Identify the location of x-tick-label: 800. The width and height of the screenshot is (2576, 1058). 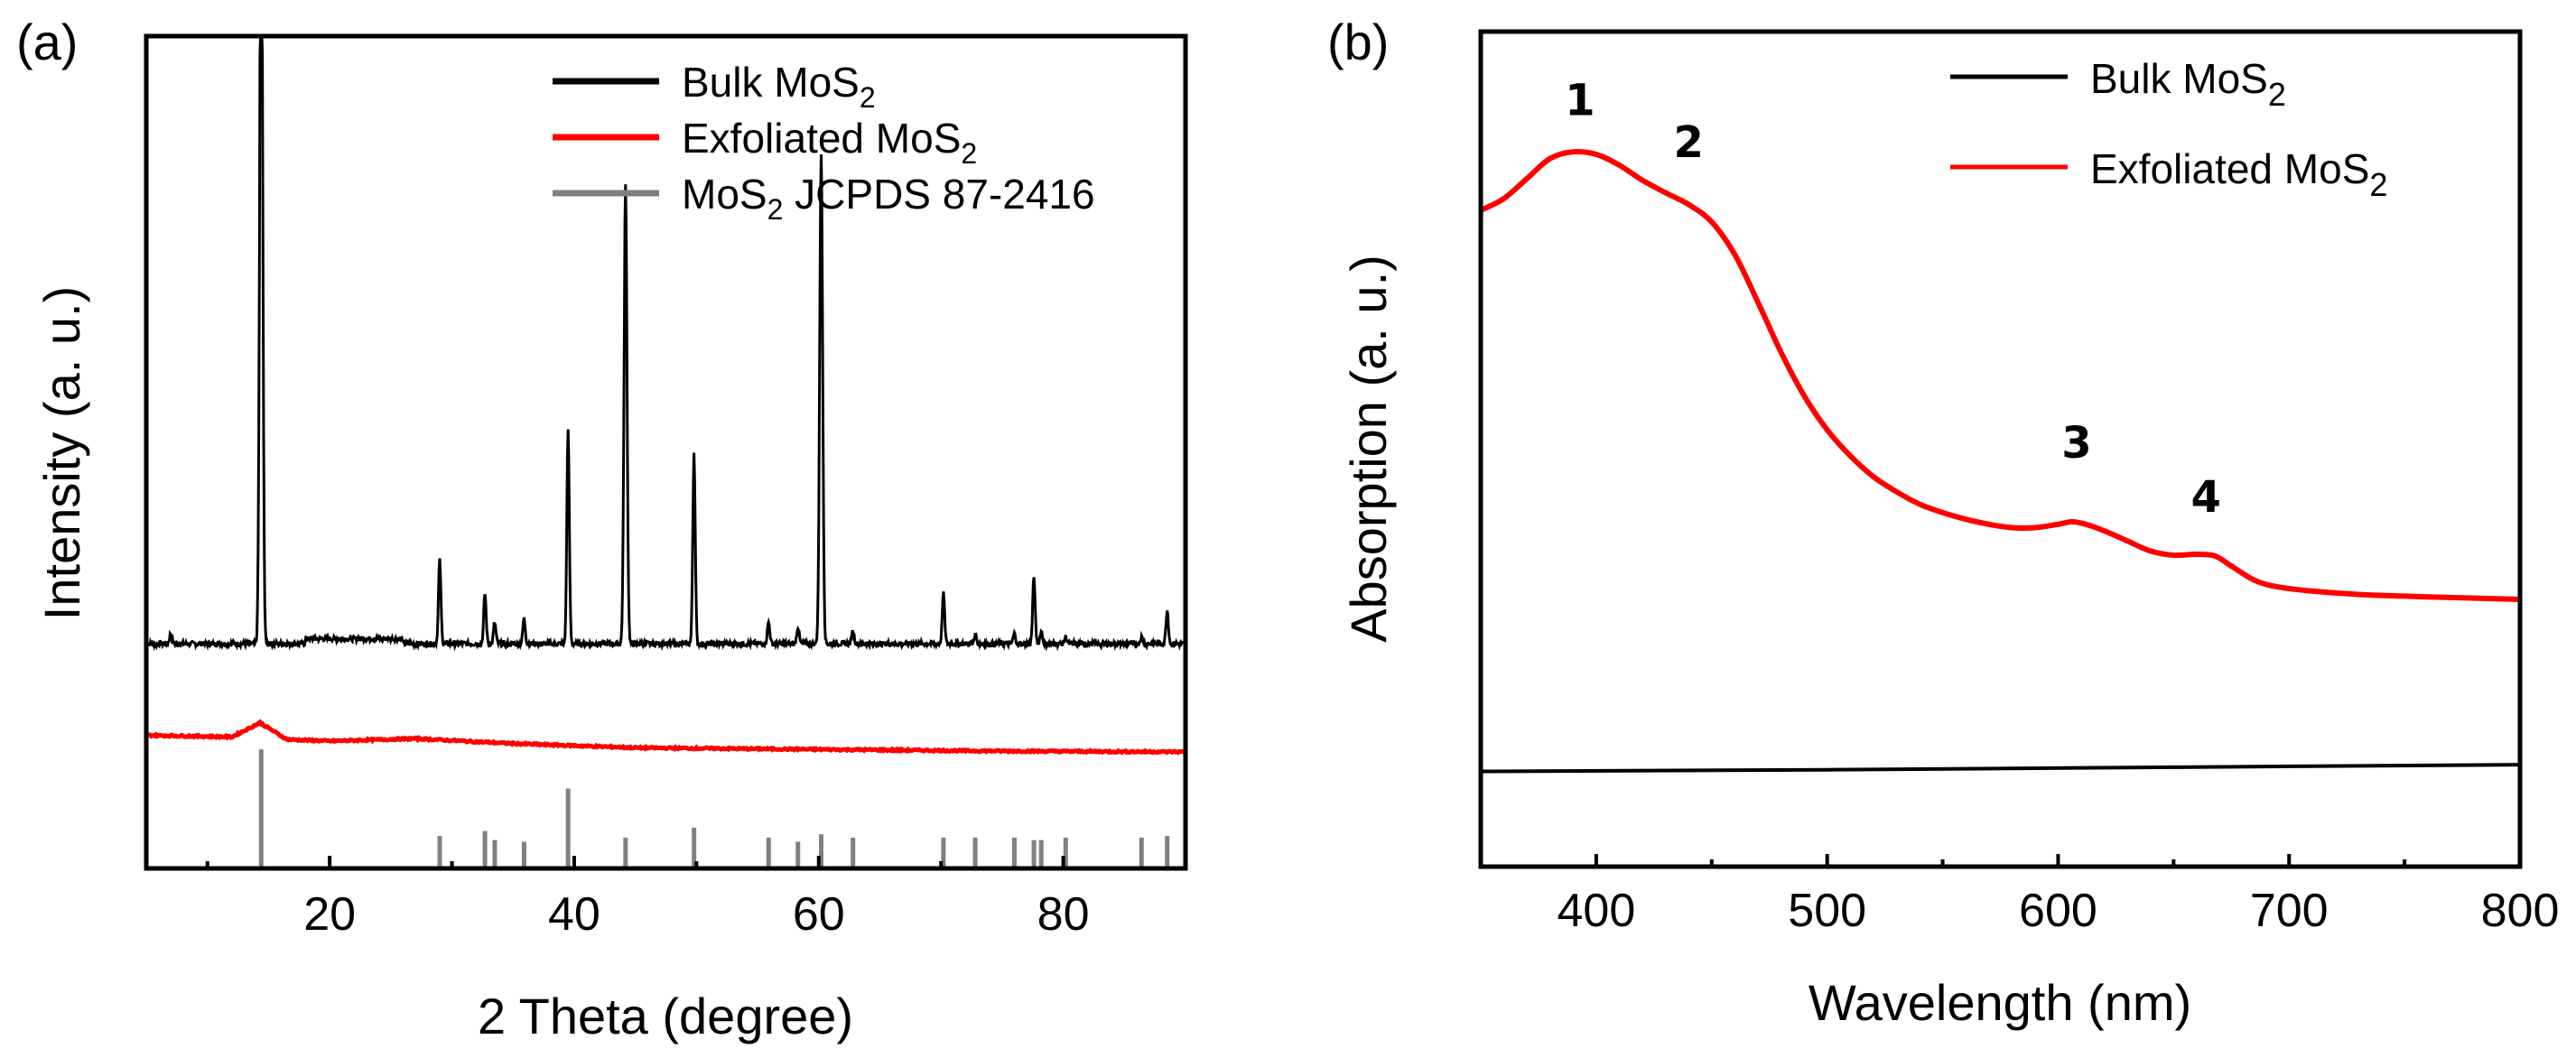
(2520, 911).